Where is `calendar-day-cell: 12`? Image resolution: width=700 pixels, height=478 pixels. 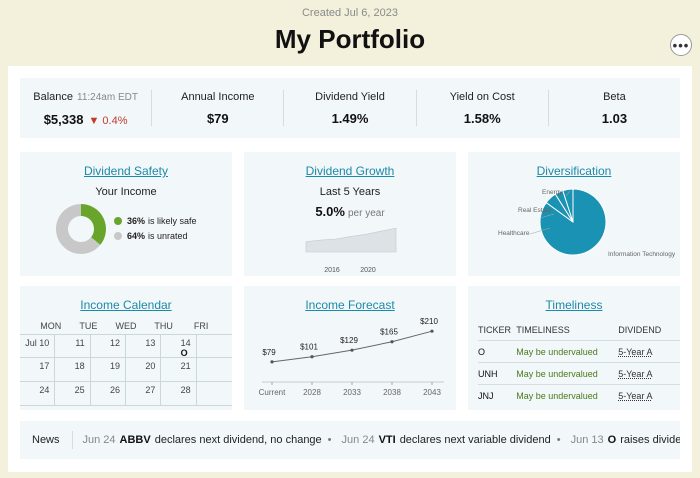
calendar-day-cell: 12 is located at coordinates (108, 346).